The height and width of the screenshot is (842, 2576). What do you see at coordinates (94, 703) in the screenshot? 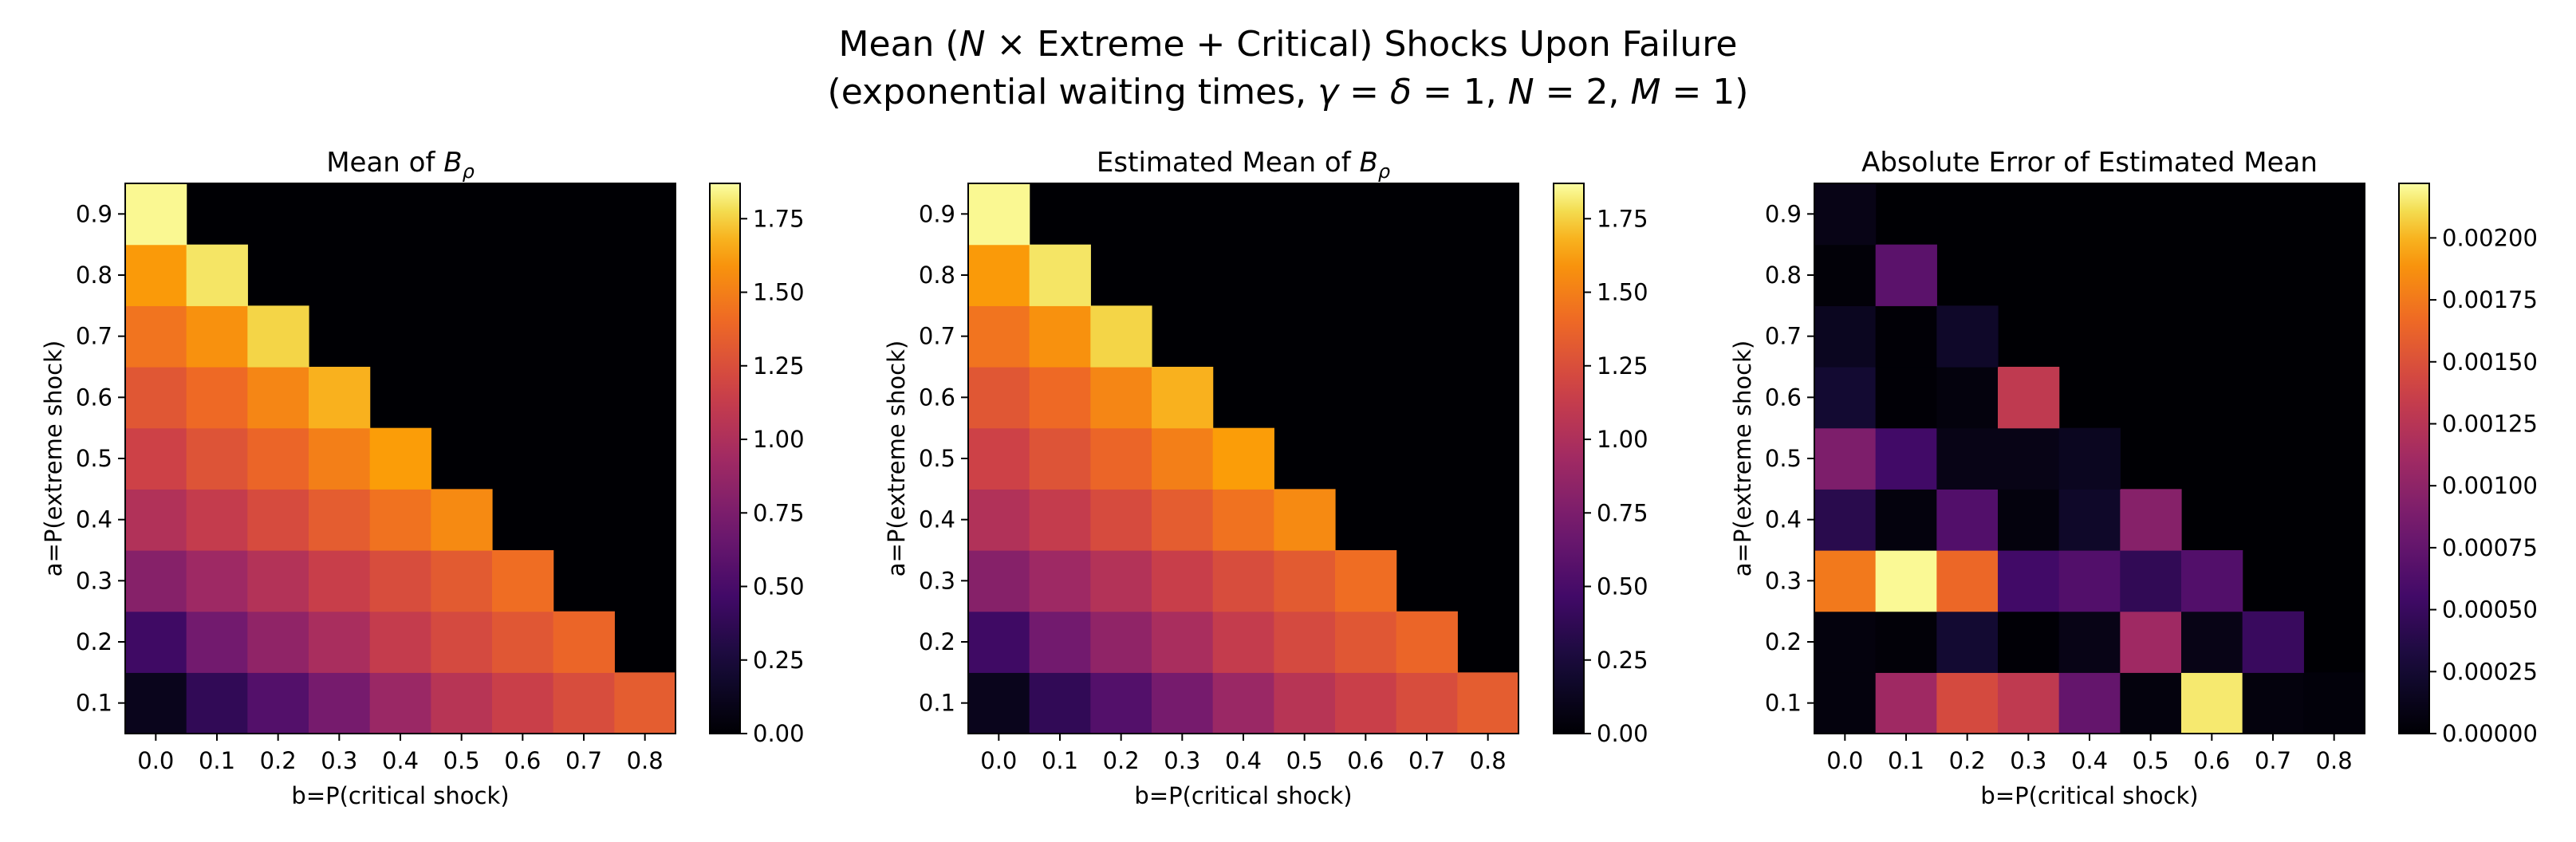
I see `y-tick-label: 0.1` at bounding box center [94, 703].